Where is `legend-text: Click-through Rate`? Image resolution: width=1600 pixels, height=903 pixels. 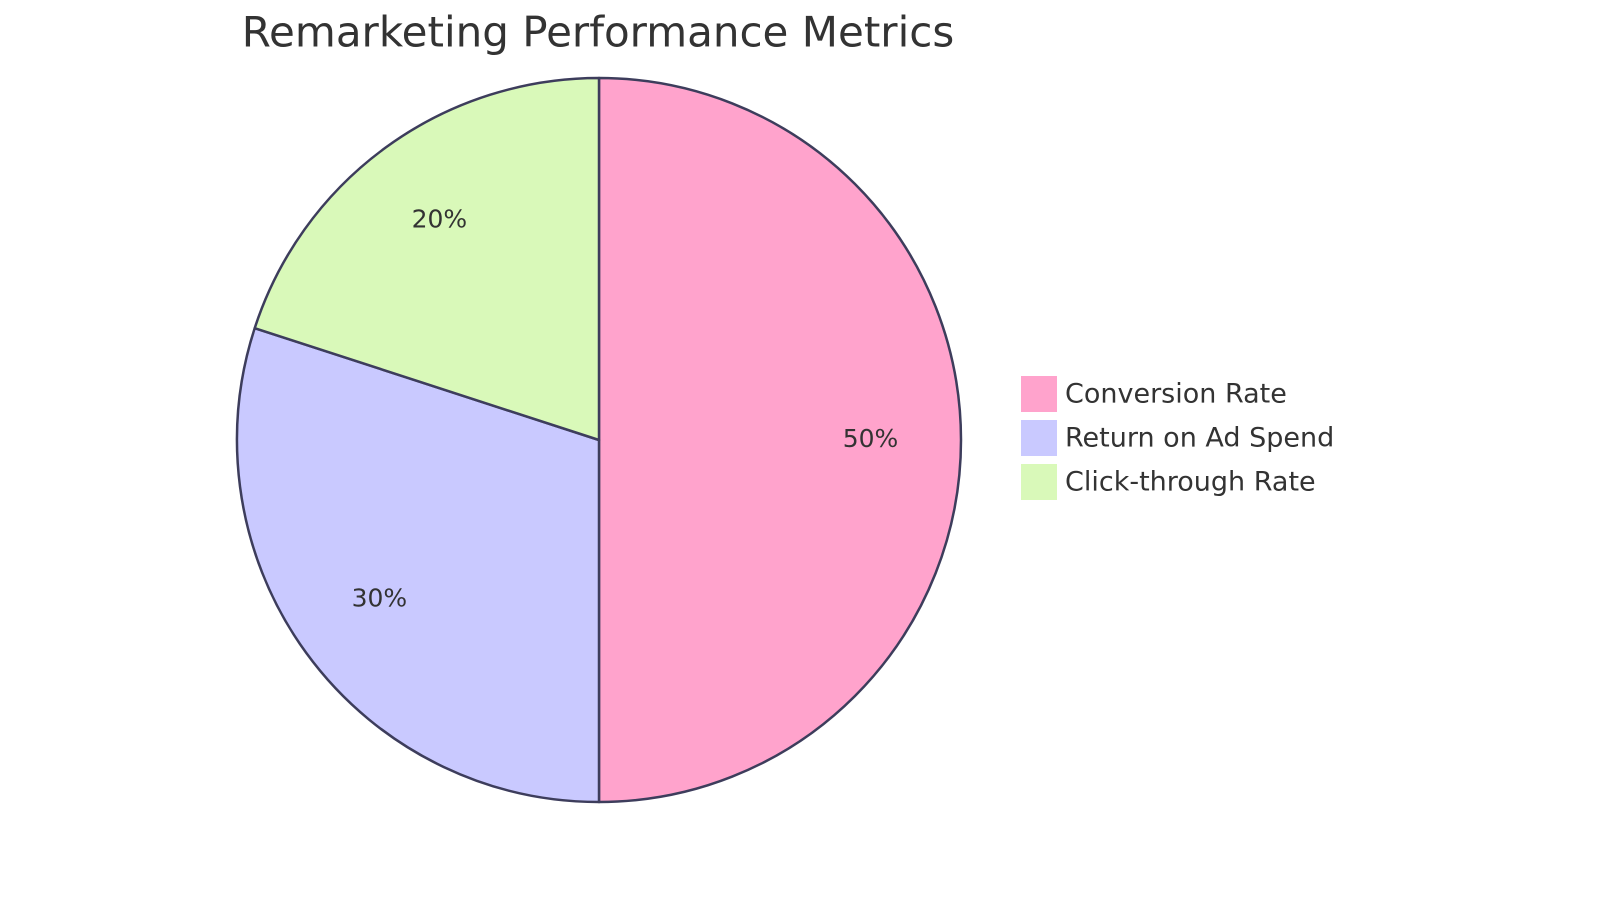
legend-text: Click-through Rate is located at coordinates (1190, 482).